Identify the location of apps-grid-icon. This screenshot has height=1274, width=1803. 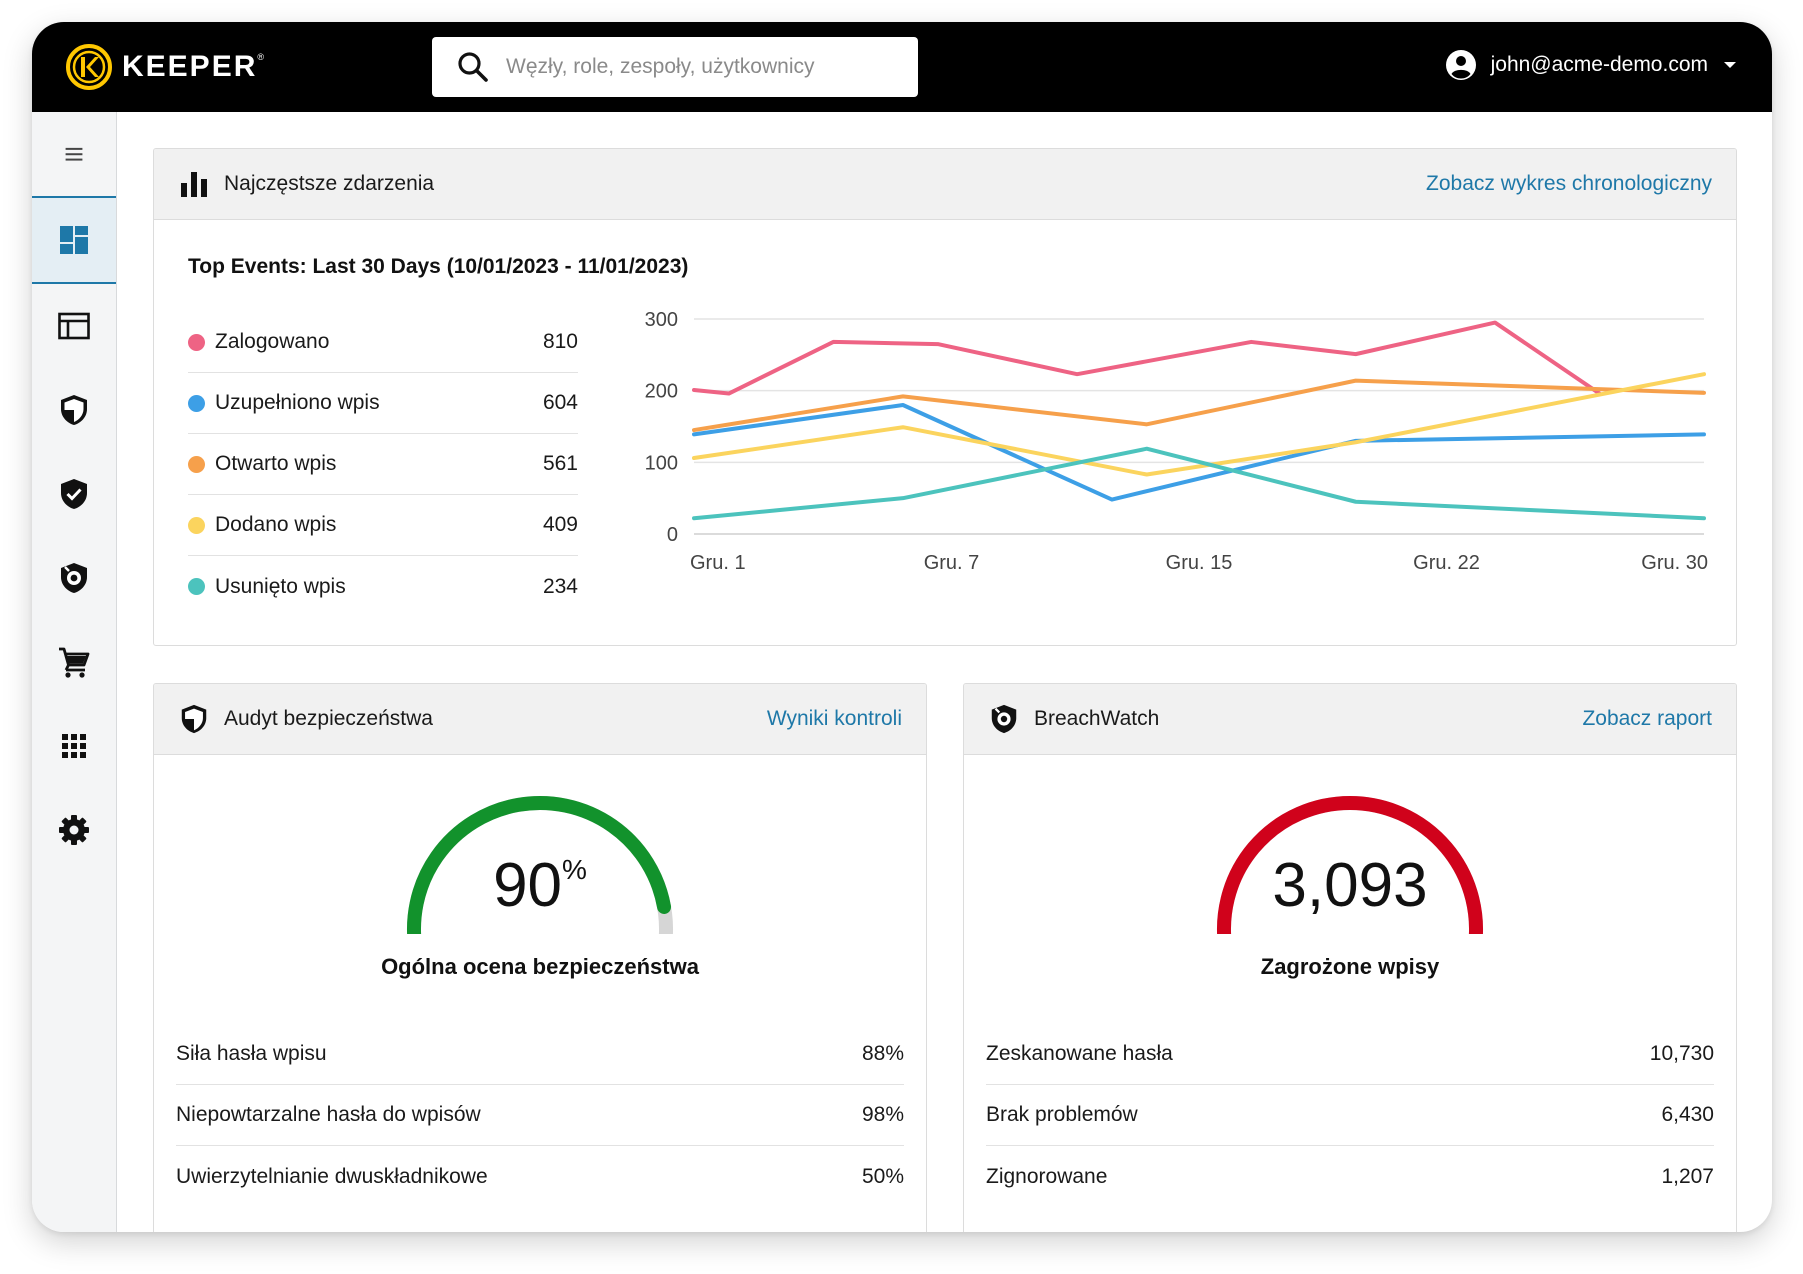
(74, 746).